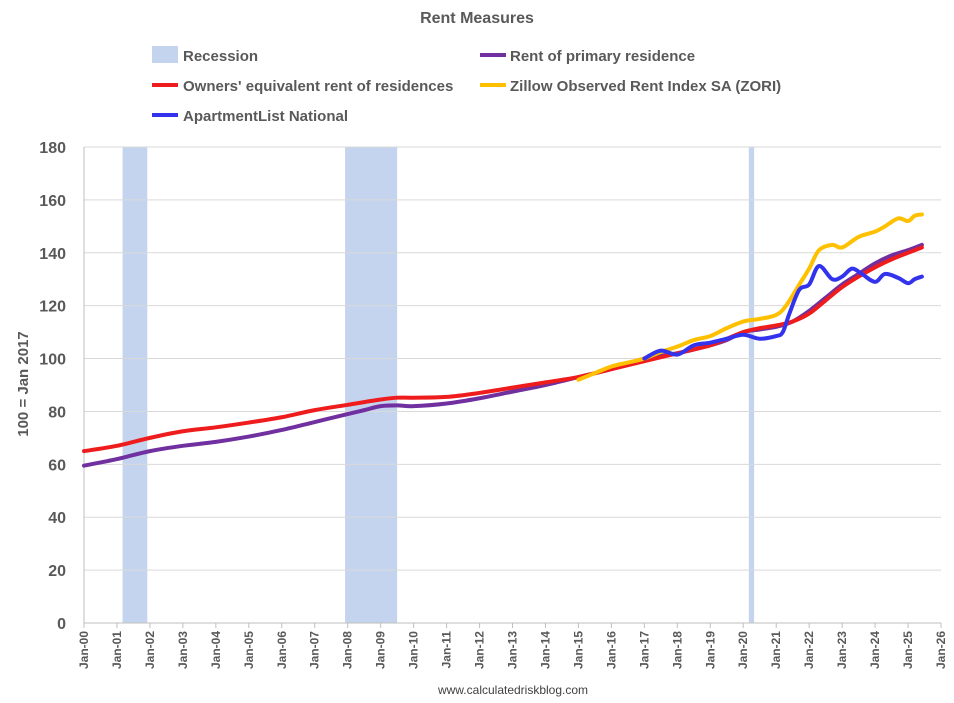 The width and height of the screenshot is (954, 703). I want to click on y-tick-labels: 0 20 40 60 80 100 120 140 160 180, so click(52, 386).